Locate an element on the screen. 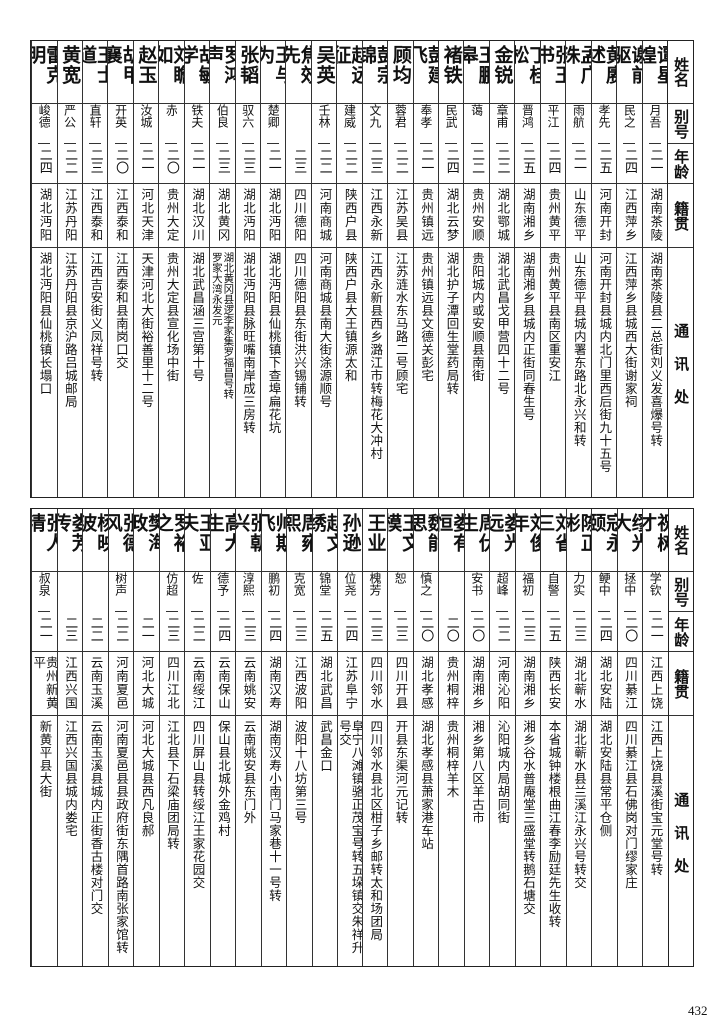 The width and height of the screenshot is (722, 1024). alias-text: 壬林 is located at coordinates (324, 116).